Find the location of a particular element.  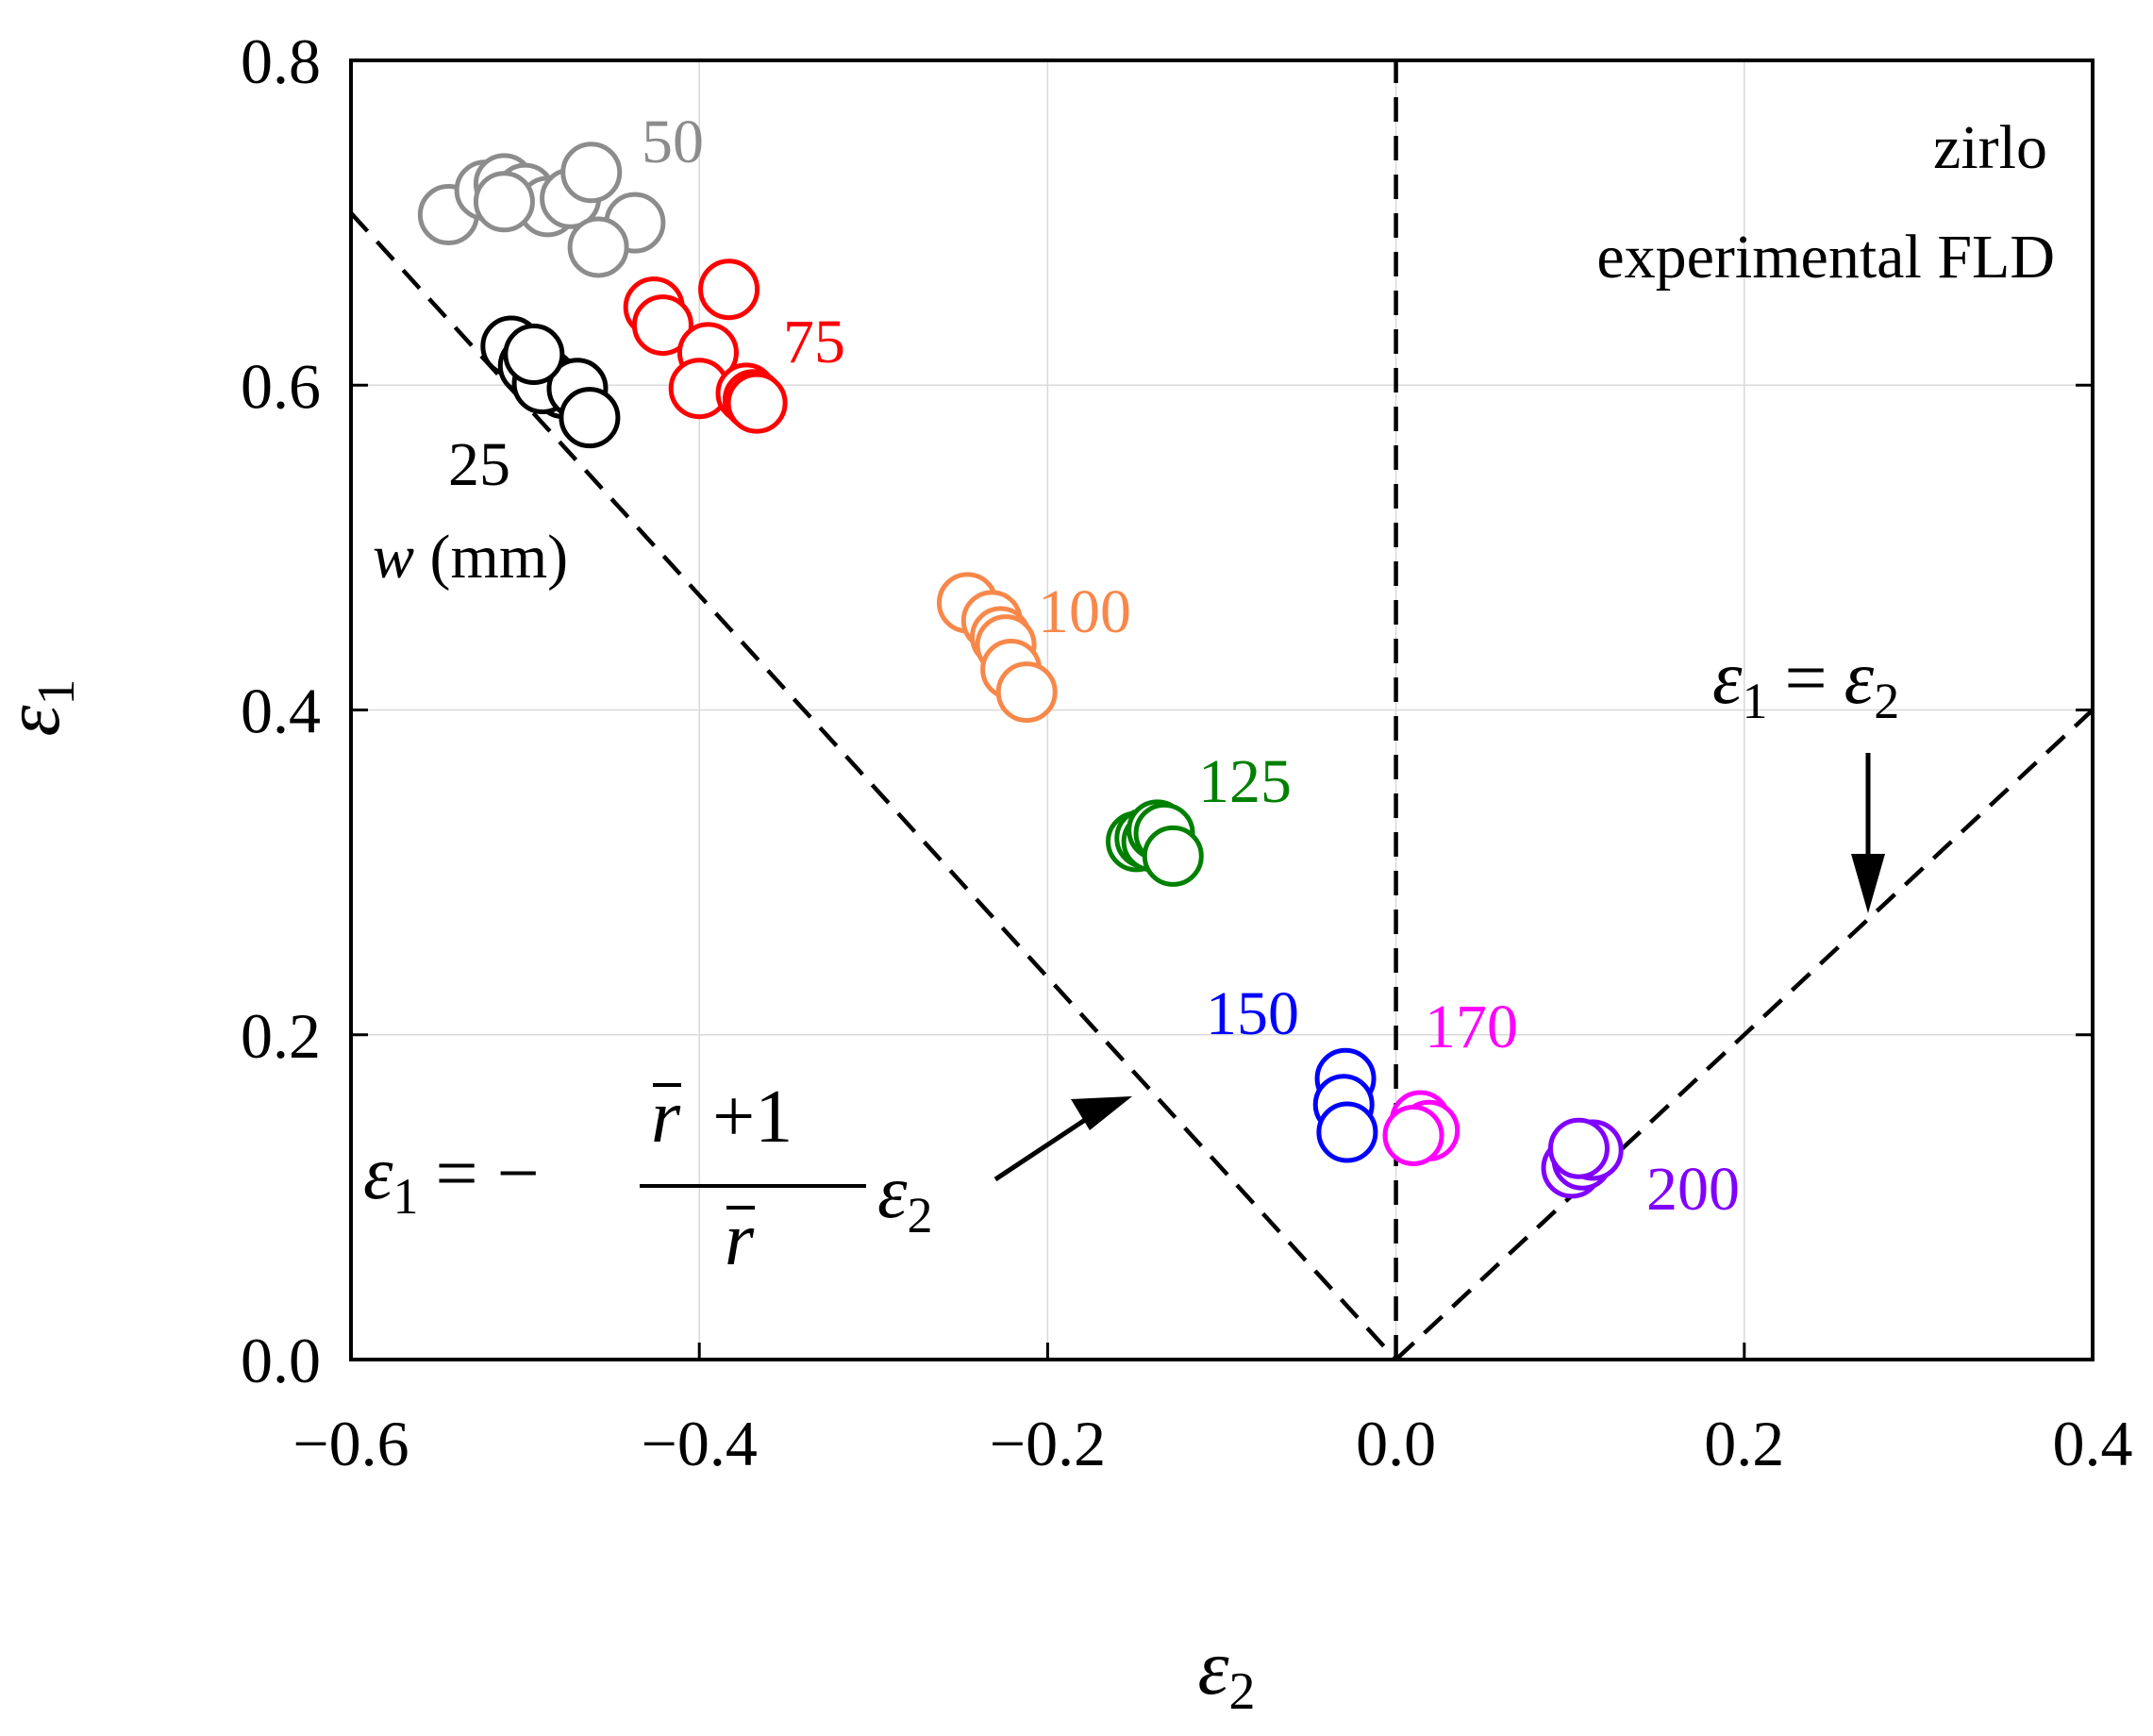

y-tick-label: 0.6 is located at coordinates (281, 386).